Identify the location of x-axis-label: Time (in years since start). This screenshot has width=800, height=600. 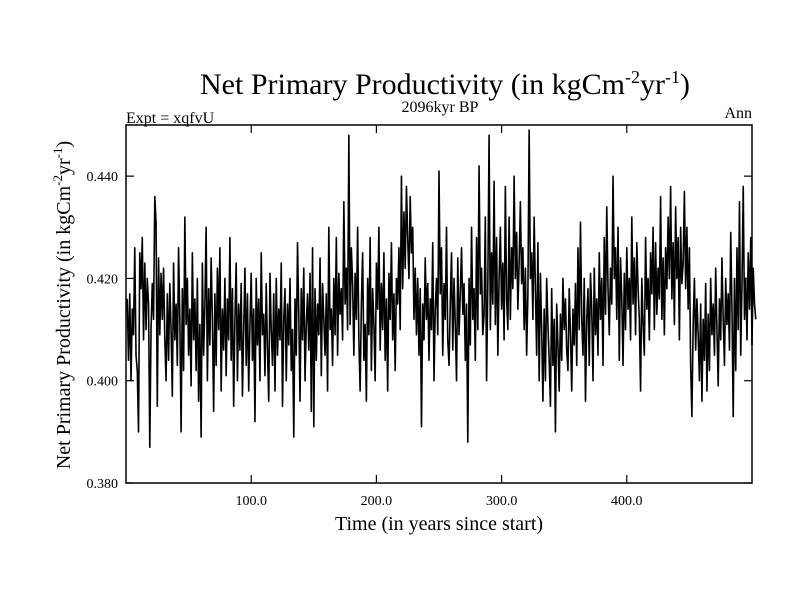
(439, 524).